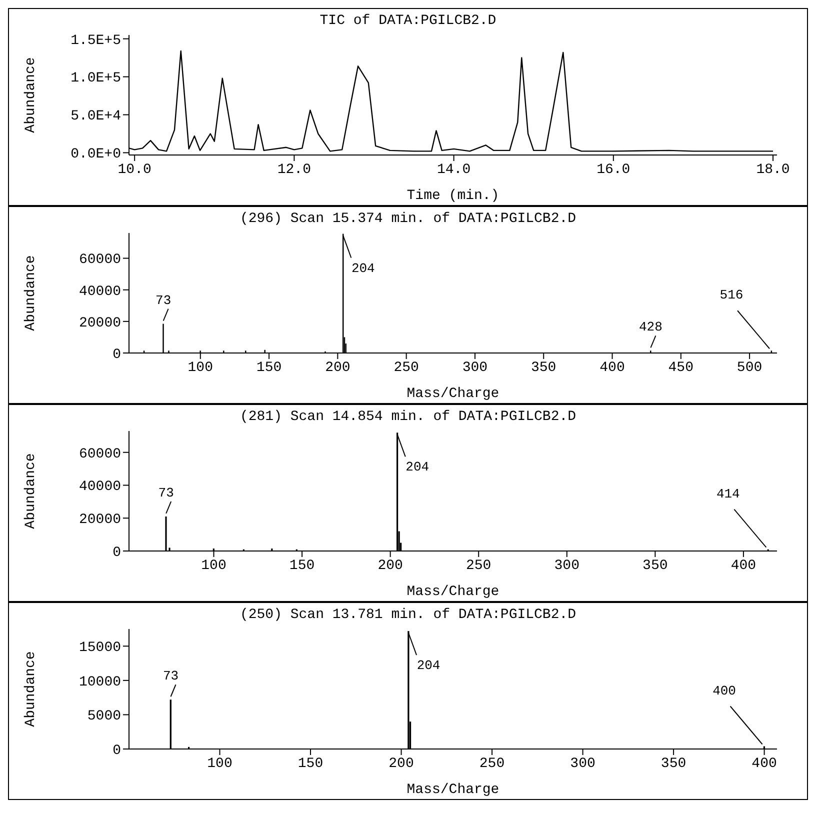  Describe the element at coordinates (408, 416) in the screenshot. I see `chart-title: (281) Scan 14.854 min. of DATA:PGILCB2.D` at that location.